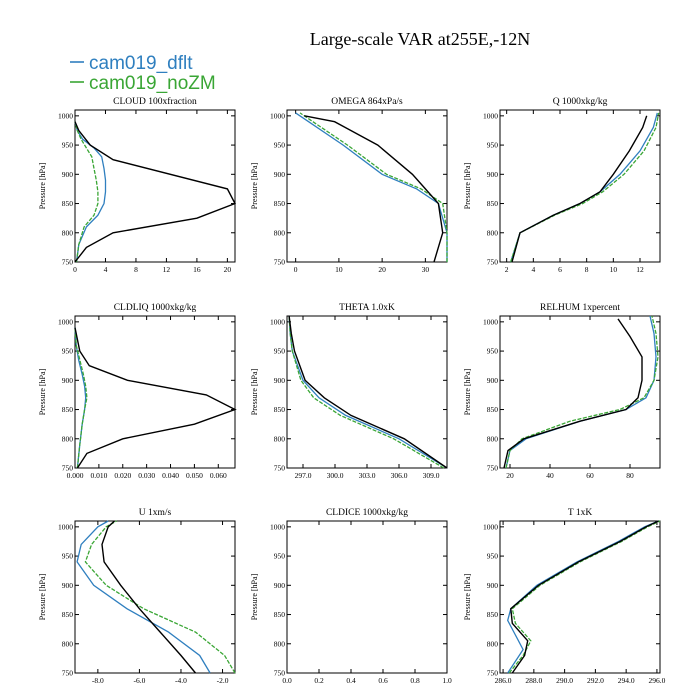 This screenshot has height=700, width=700. Describe the element at coordinates (339, 269) in the screenshot. I see `x-tick-label: 10` at that location.